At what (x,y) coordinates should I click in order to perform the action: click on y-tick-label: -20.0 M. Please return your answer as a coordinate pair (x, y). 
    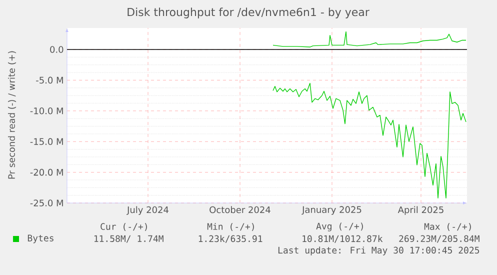
    Looking at the image, I should click on (46, 172).